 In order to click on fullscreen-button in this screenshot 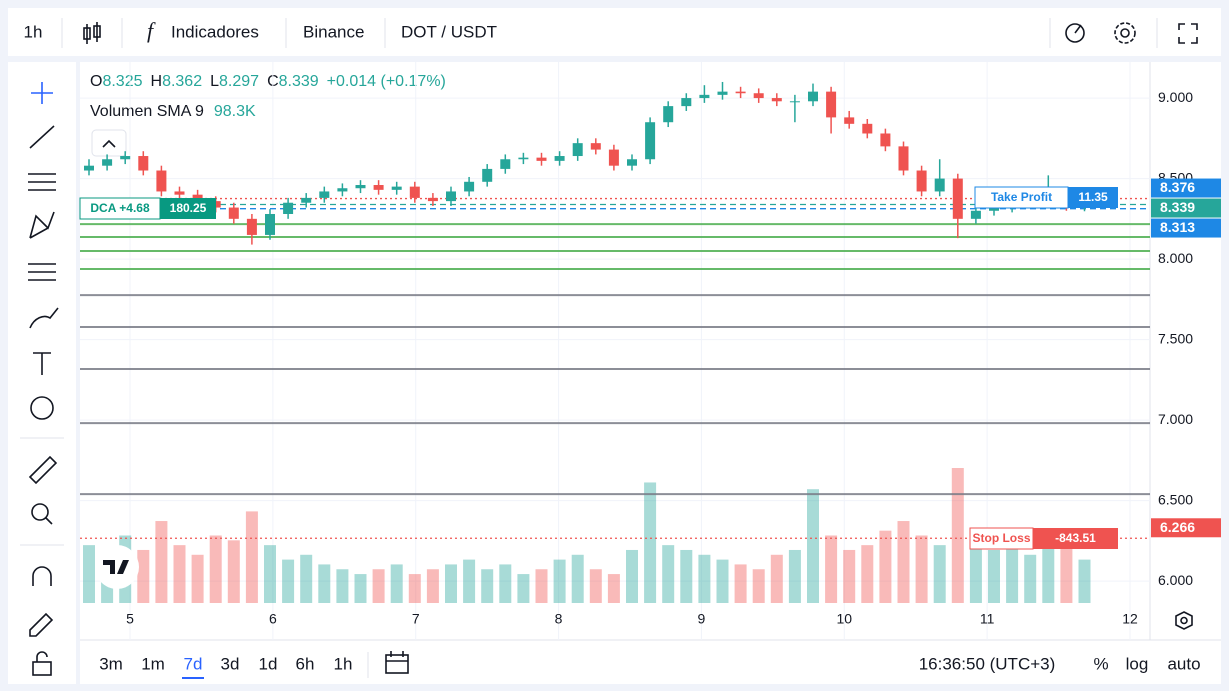, I will do `click(1188, 33)`.